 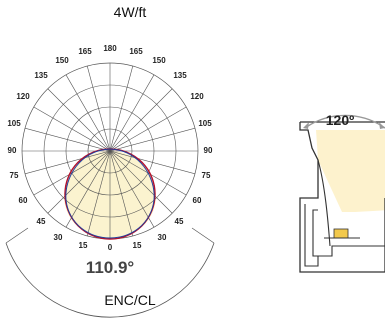 I want to click on angle-label-30-right: 30, so click(x=162, y=237).